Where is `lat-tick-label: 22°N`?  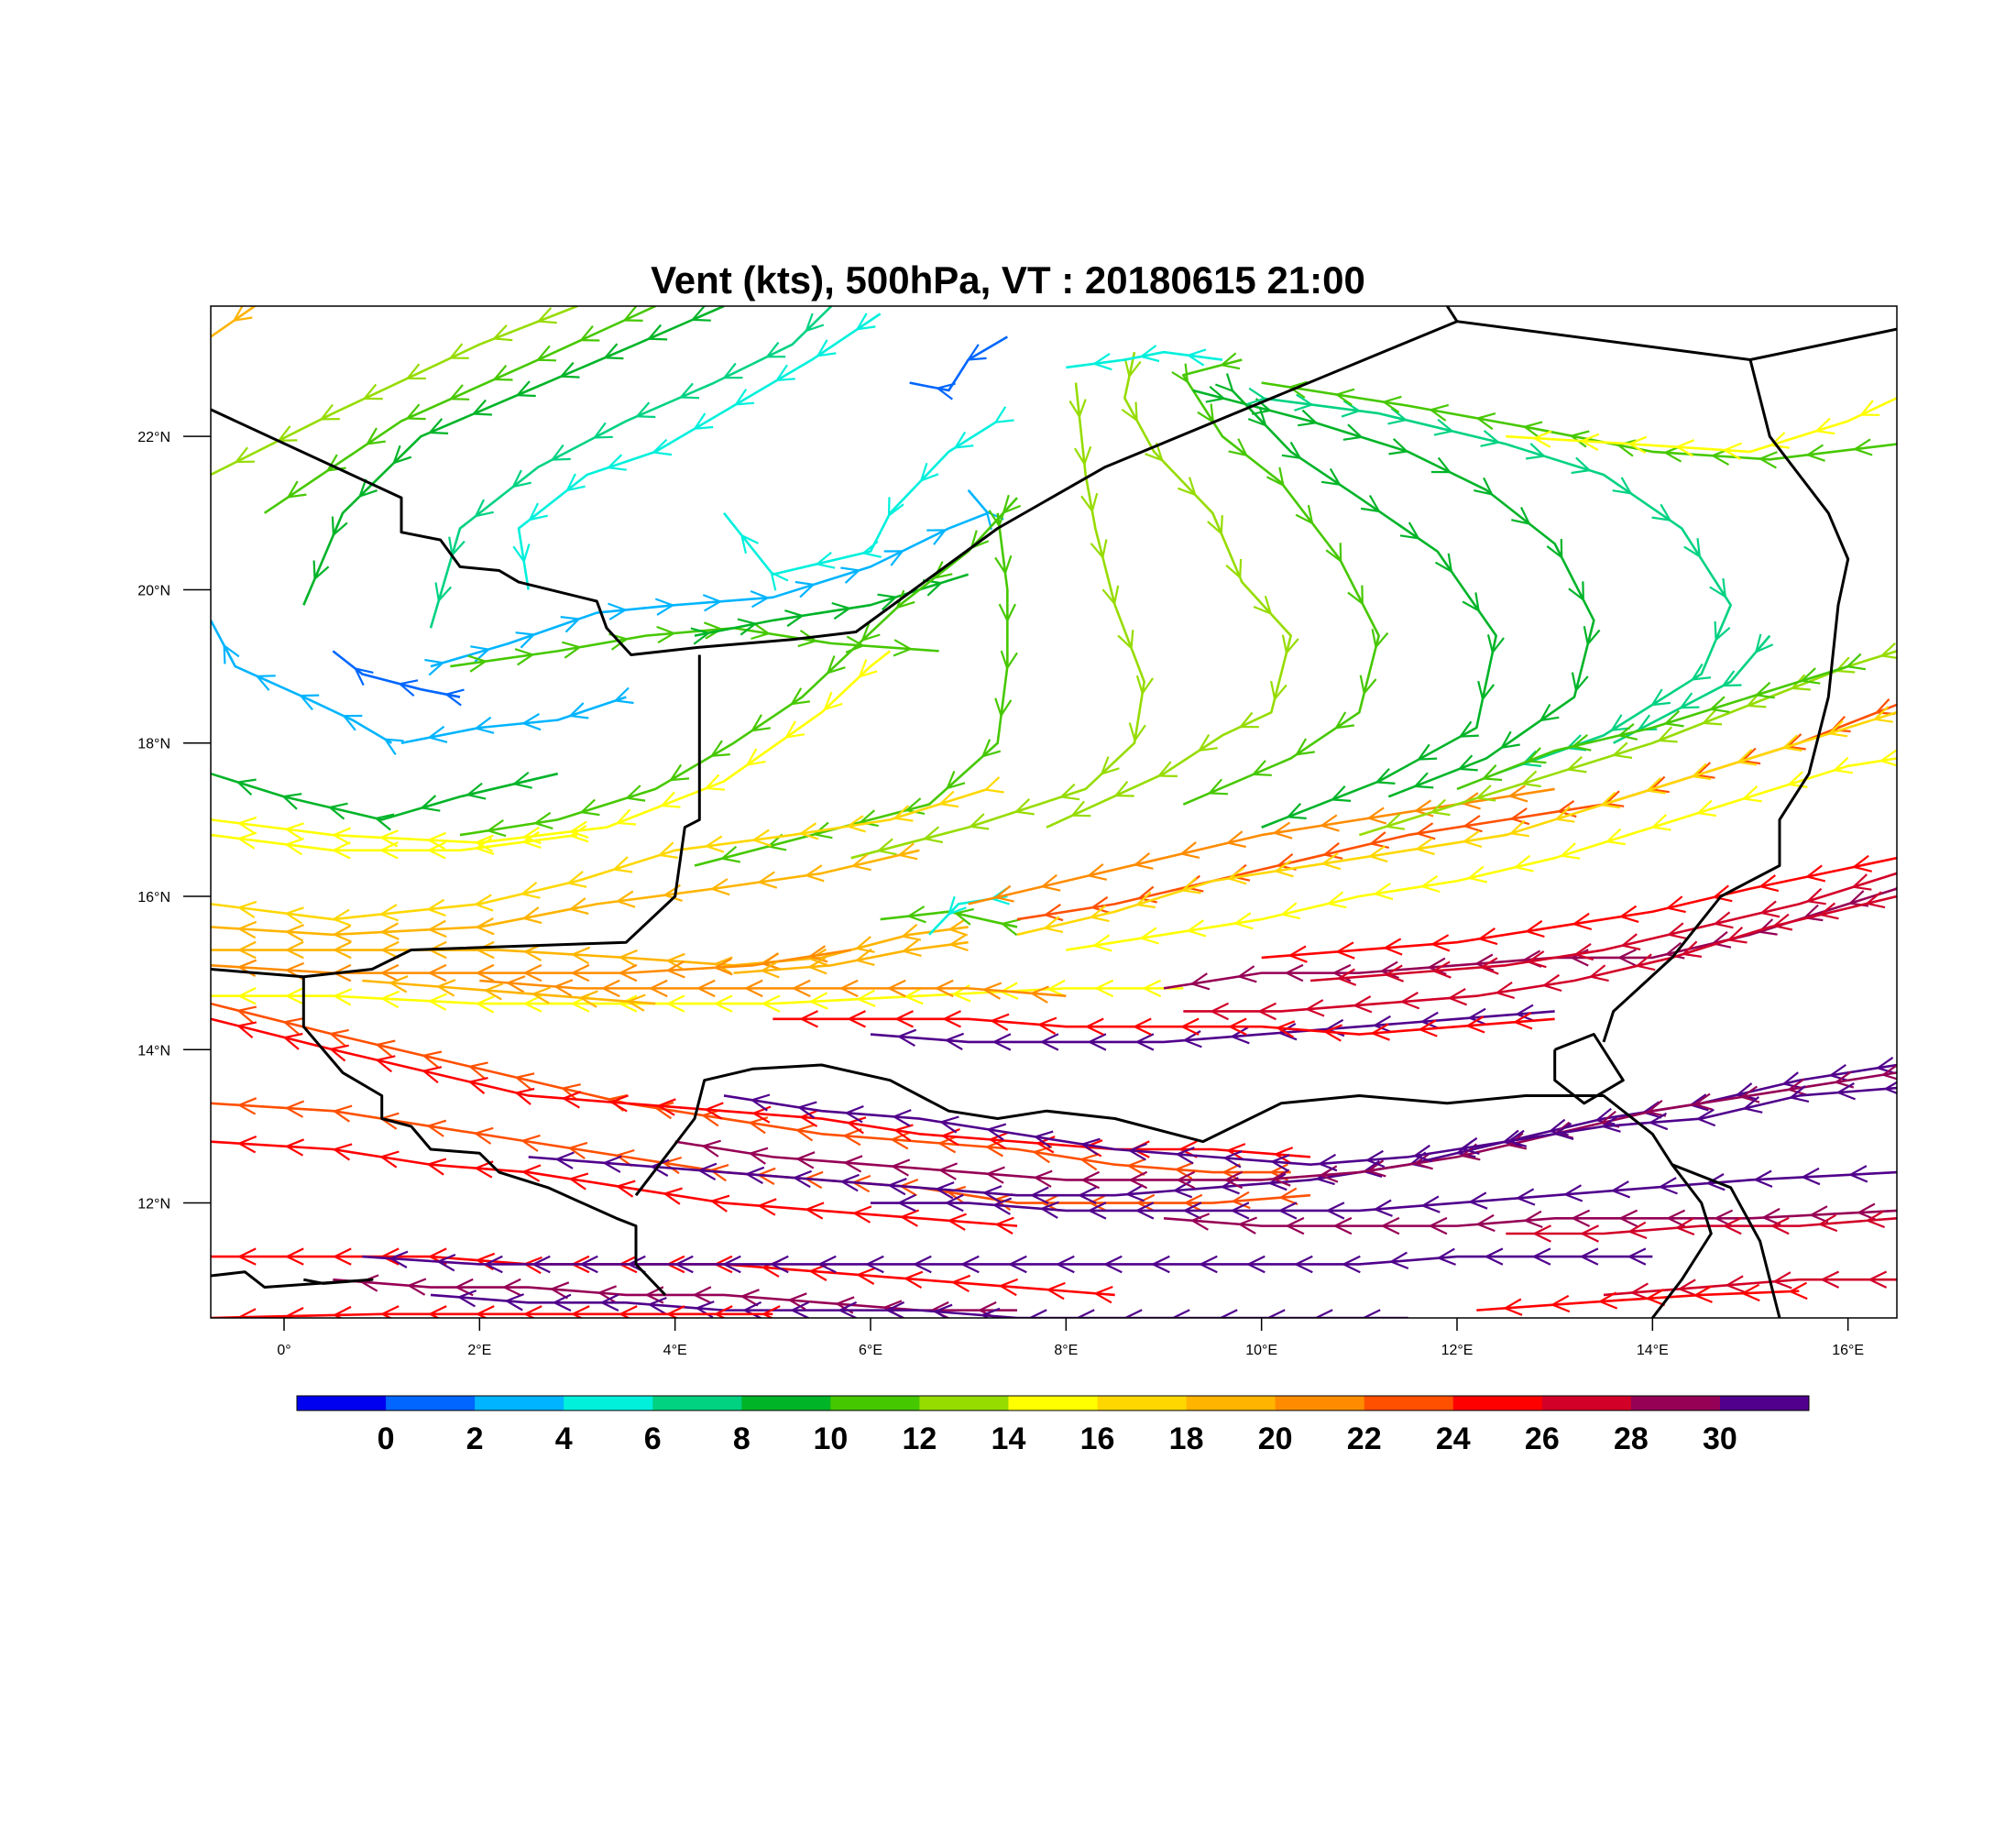
lat-tick-label: 22°N is located at coordinates (153, 437).